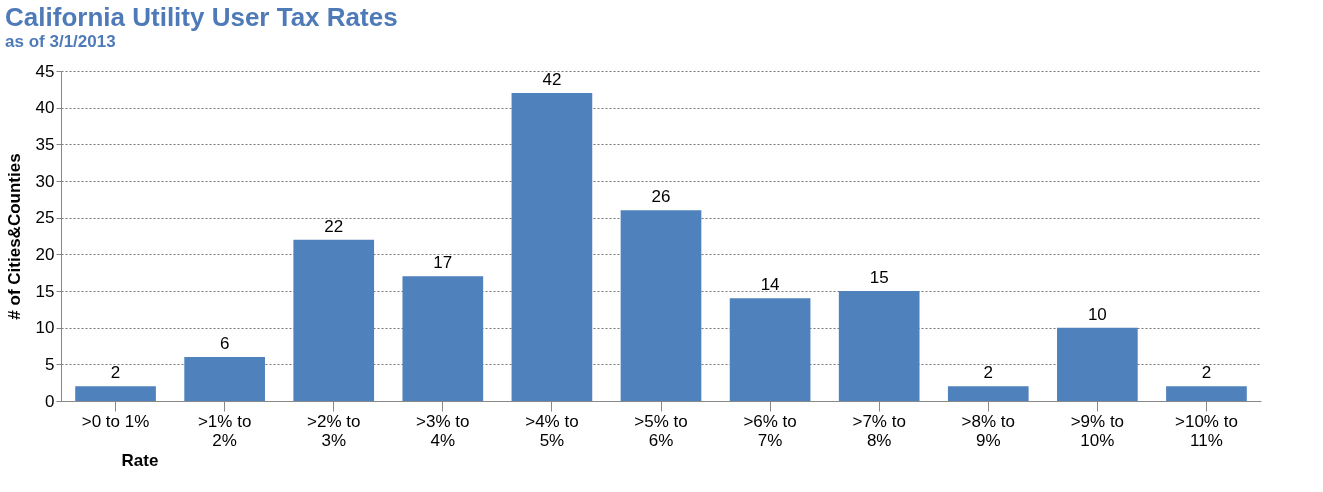 The width and height of the screenshot is (1323, 492). I want to click on x-tick-label: >4% to 5%, so click(552, 430).